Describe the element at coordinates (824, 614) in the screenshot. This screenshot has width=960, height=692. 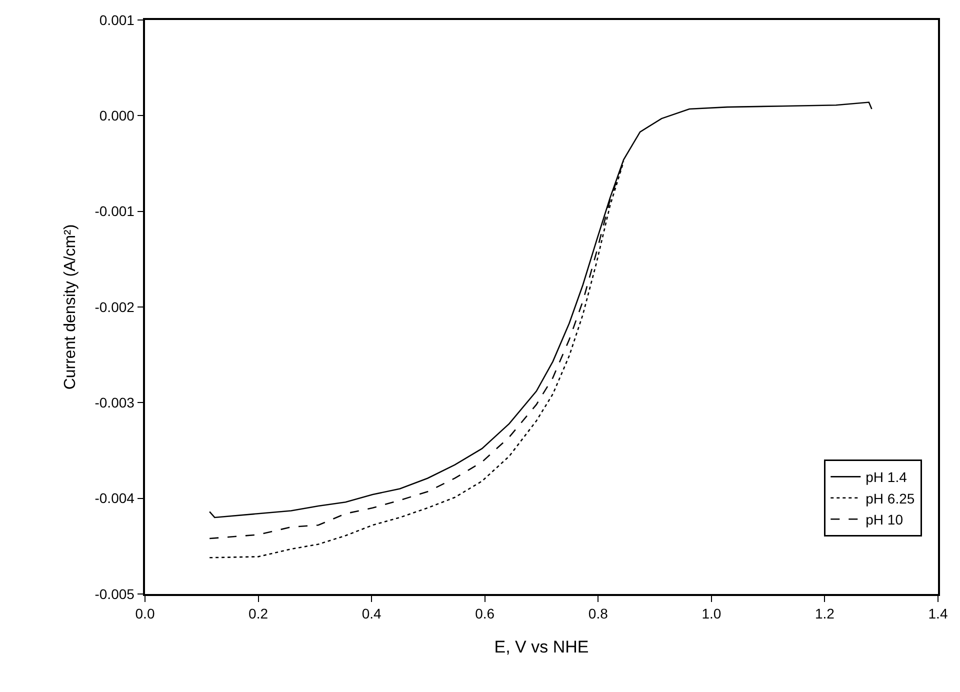
I see `x-tick-label: 1.2` at that location.